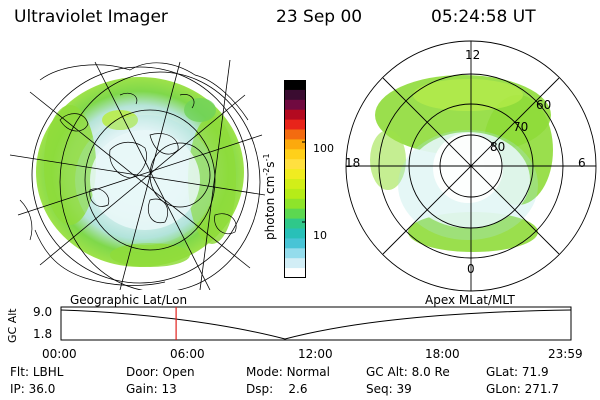  I want to click on colorbar-tick-10: 10, so click(320, 235).